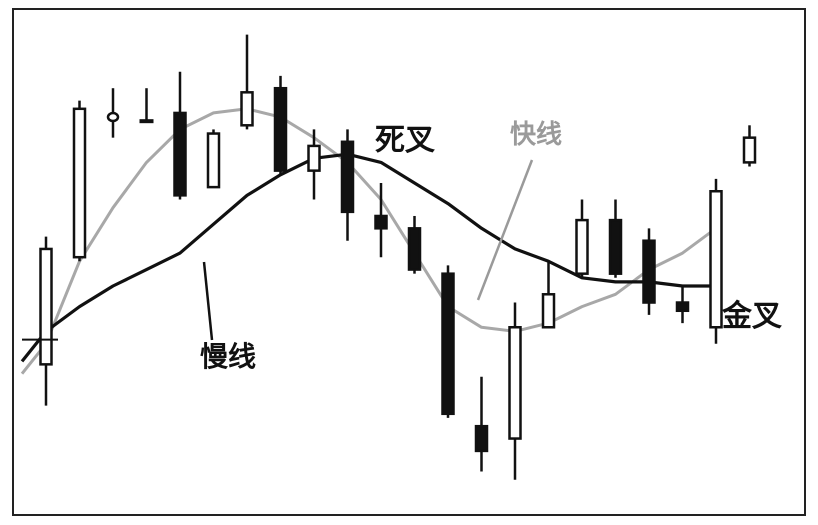 This screenshot has height=525, width=818. What do you see at coordinates (751, 316) in the screenshot?
I see `annotation-cross-up: 金叉` at bounding box center [751, 316].